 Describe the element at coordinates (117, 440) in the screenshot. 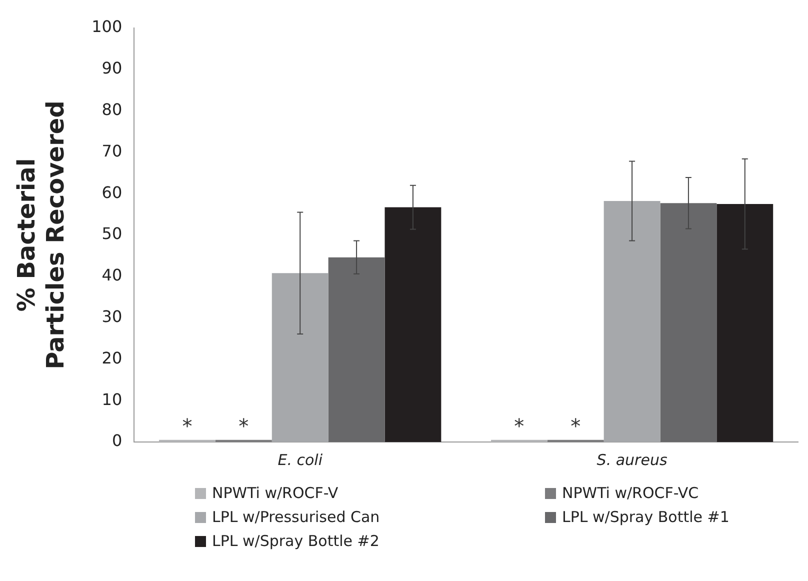

I see `y-tick-label: 0` at that location.